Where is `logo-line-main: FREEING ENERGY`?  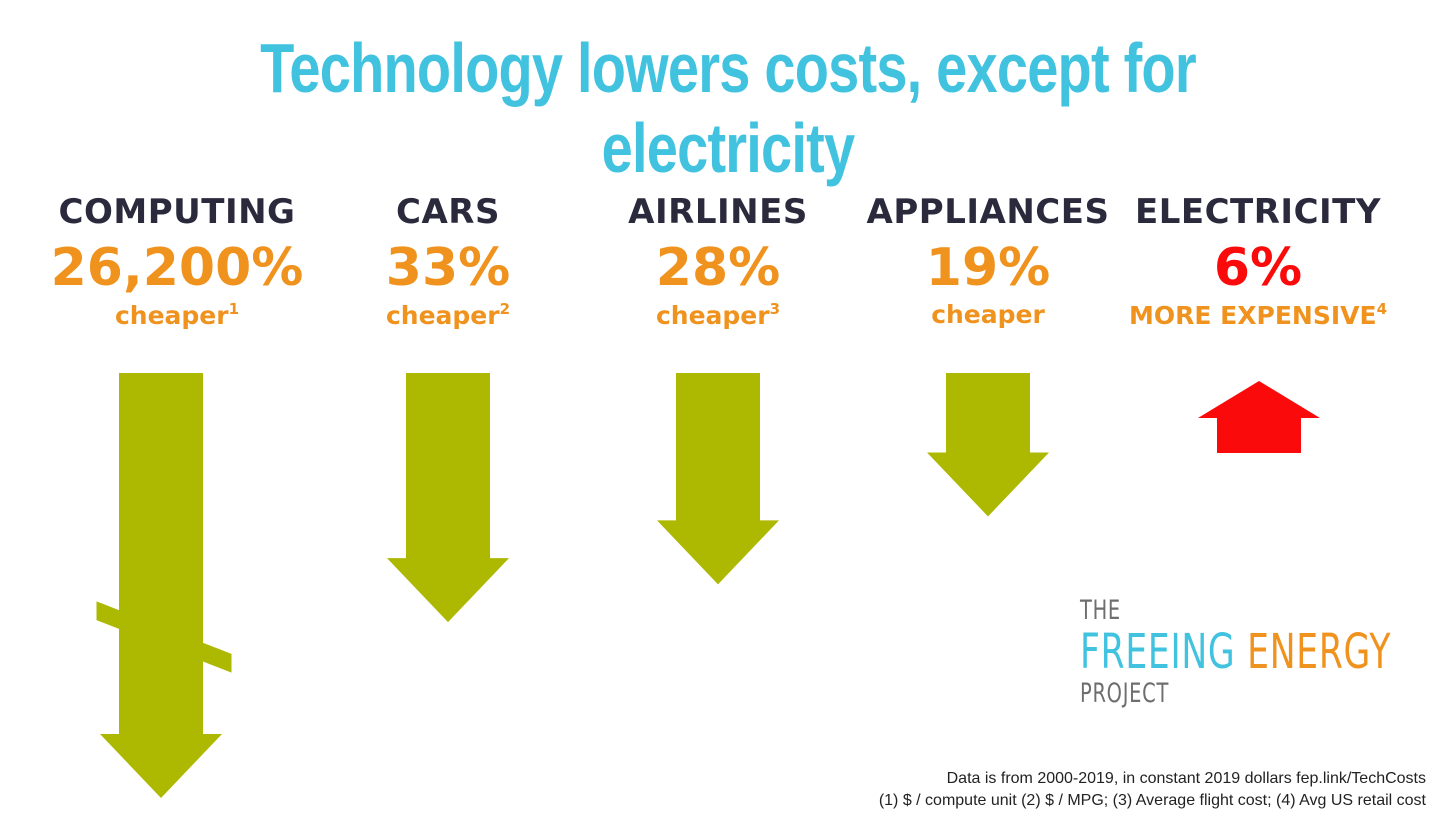
logo-line-main: FREEING ENERGY is located at coordinates (1235, 652).